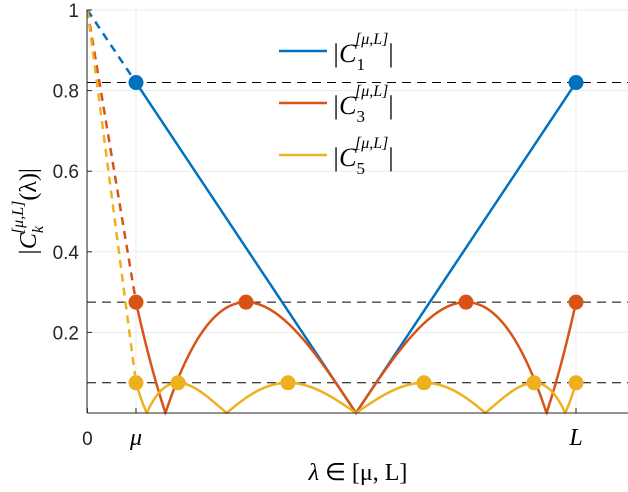  What do you see at coordinates (73, 11) in the screenshot?
I see `y-tick-label: 1` at bounding box center [73, 11].